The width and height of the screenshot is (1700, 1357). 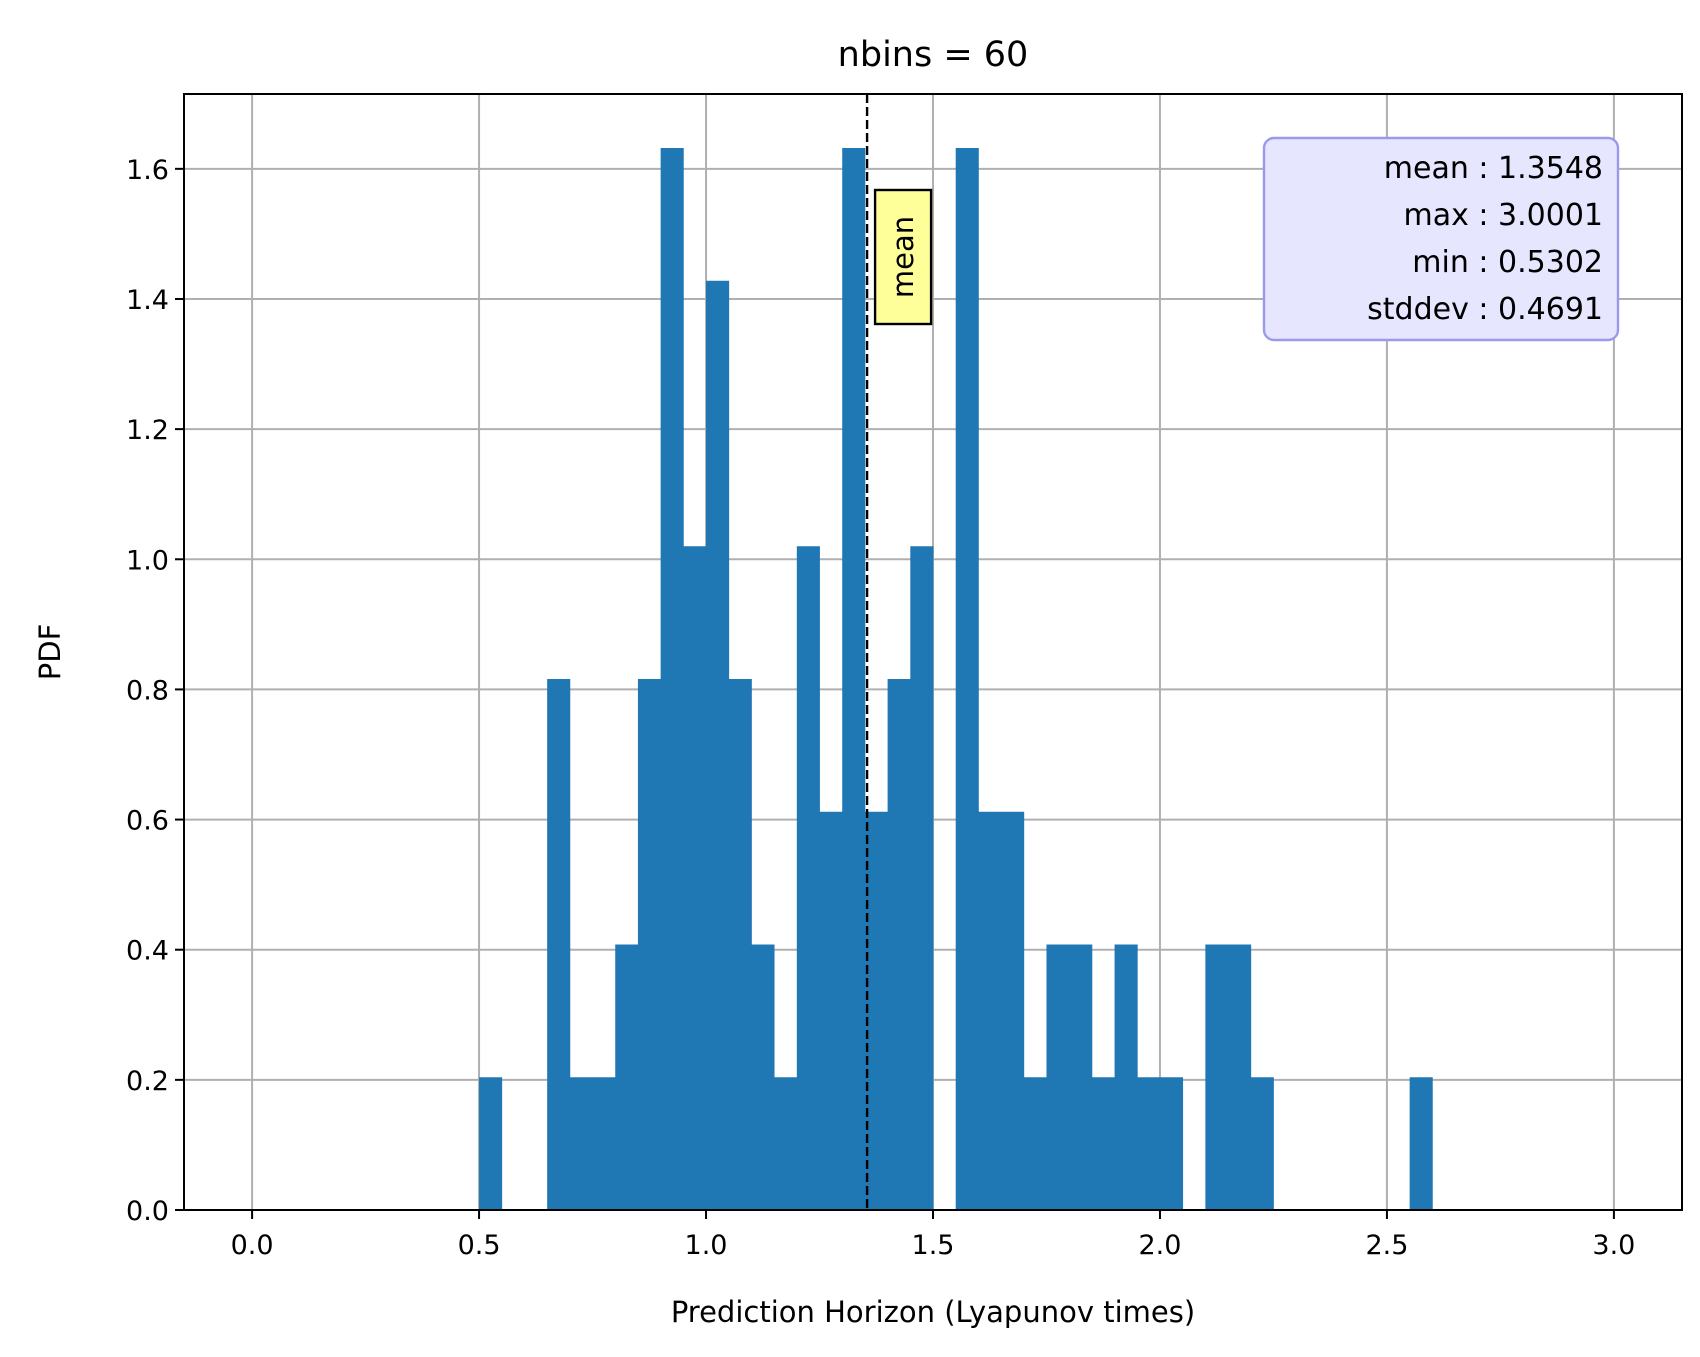 What do you see at coordinates (147, 300) in the screenshot?
I see `y-tick-label: 1.4` at bounding box center [147, 300].